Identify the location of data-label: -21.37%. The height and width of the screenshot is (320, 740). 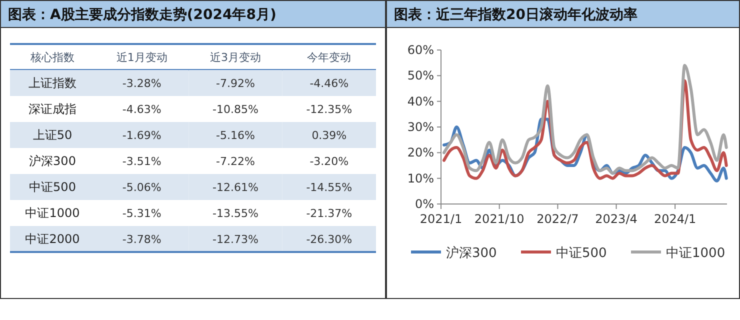
(329, 213).